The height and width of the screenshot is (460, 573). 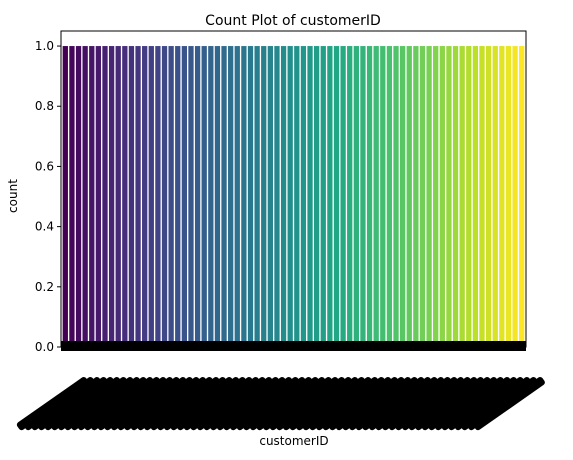 I want to click on x-tick-label, so click(x=509, y=404).